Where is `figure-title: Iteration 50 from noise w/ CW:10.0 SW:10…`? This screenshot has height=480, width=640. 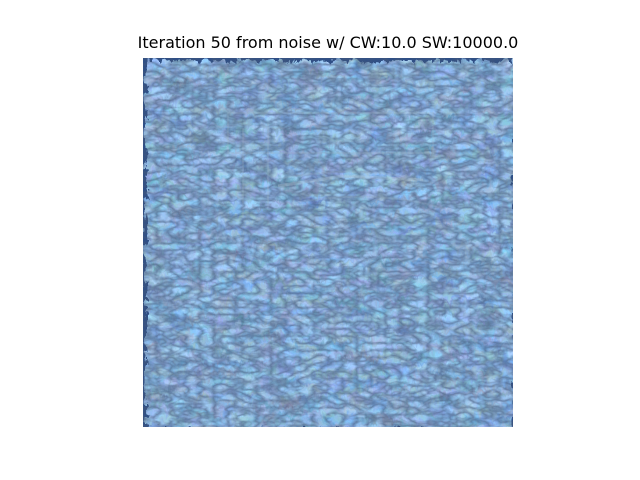 figure-title: Iteration 50 from noise w/ CW:10.0 SW:10… is located at coordinates (328, 42).